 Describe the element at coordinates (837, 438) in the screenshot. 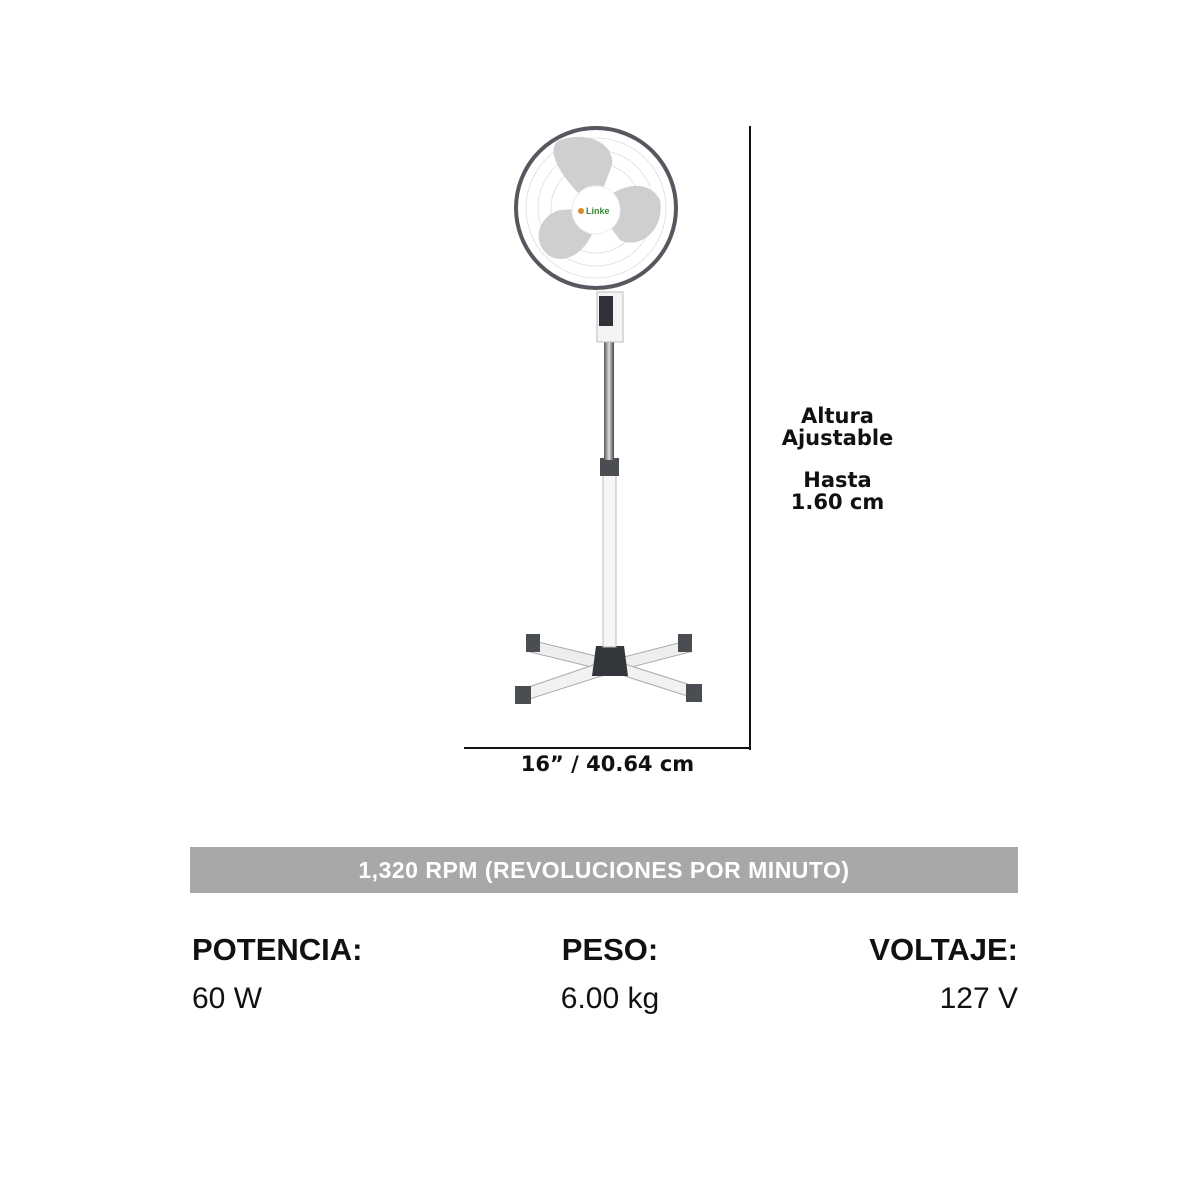

I see `height-label-line: Ajustable` at that location.